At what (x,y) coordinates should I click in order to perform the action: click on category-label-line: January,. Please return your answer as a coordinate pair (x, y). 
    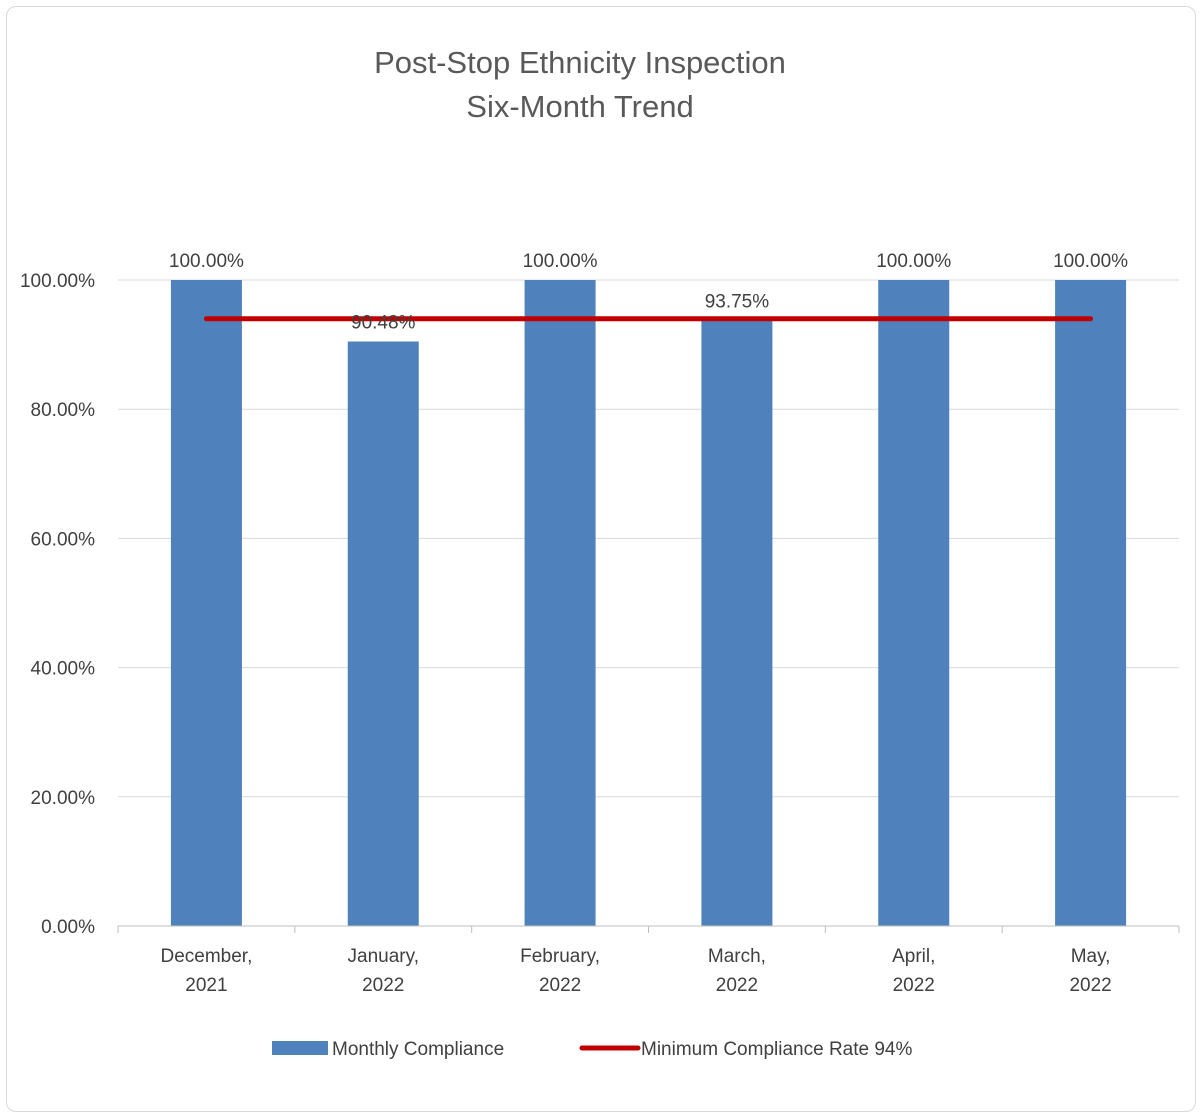
    Looking at the image, I should click on (383, 956).